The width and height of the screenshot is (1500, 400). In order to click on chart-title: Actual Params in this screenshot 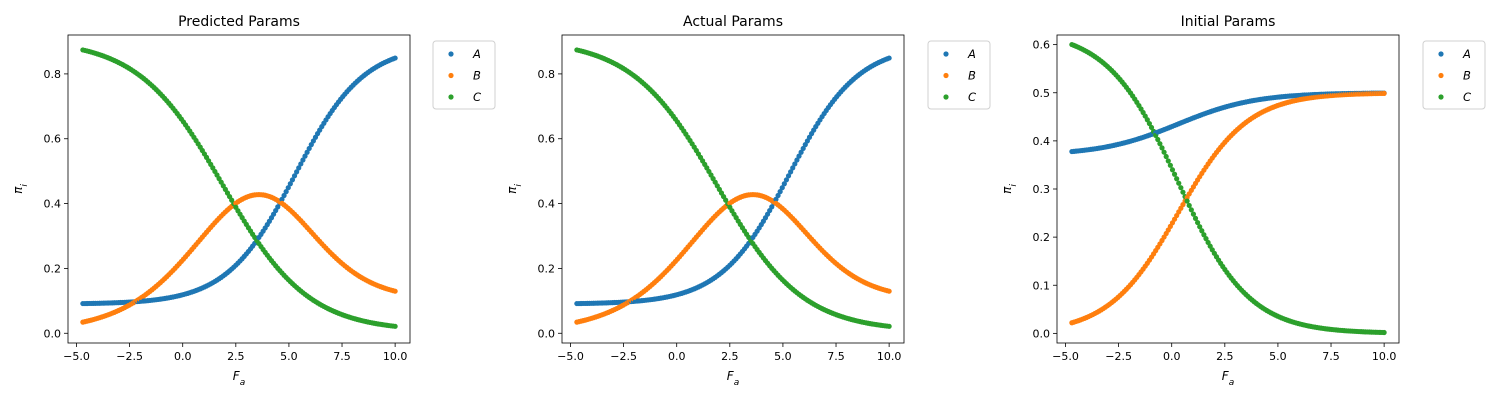, I will do `click(733, 22)`.